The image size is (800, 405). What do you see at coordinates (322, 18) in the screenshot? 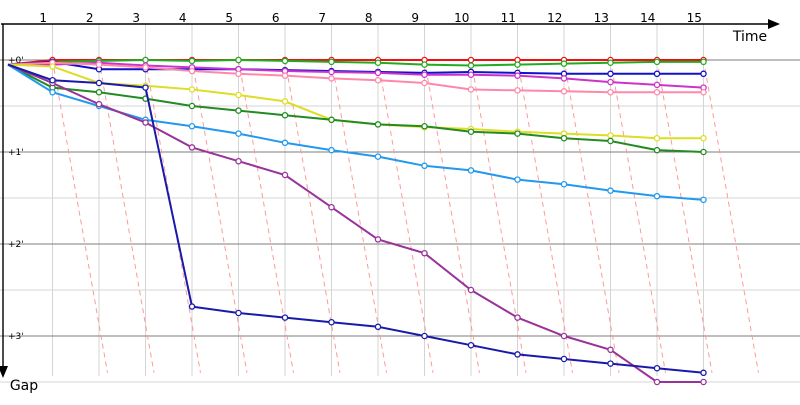
I see `lap-label: 7` at bounding box center [322, 18].